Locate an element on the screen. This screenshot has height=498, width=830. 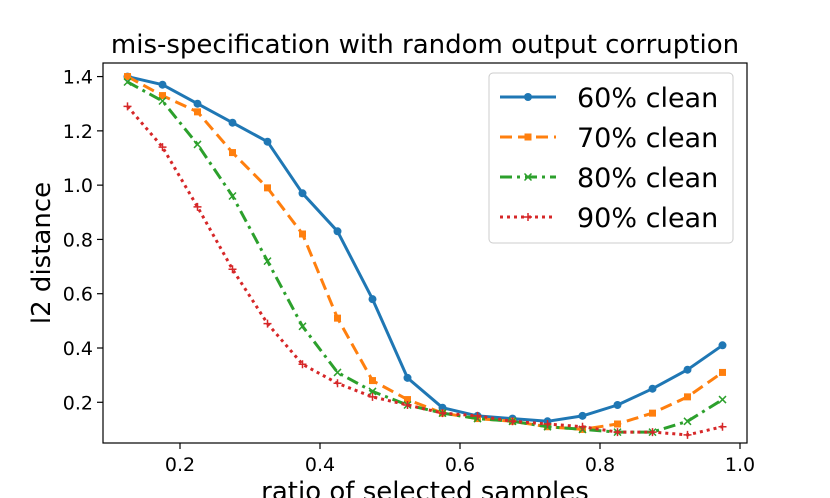
x-tick-label: 0.2 is located at coordinates (180, 465).